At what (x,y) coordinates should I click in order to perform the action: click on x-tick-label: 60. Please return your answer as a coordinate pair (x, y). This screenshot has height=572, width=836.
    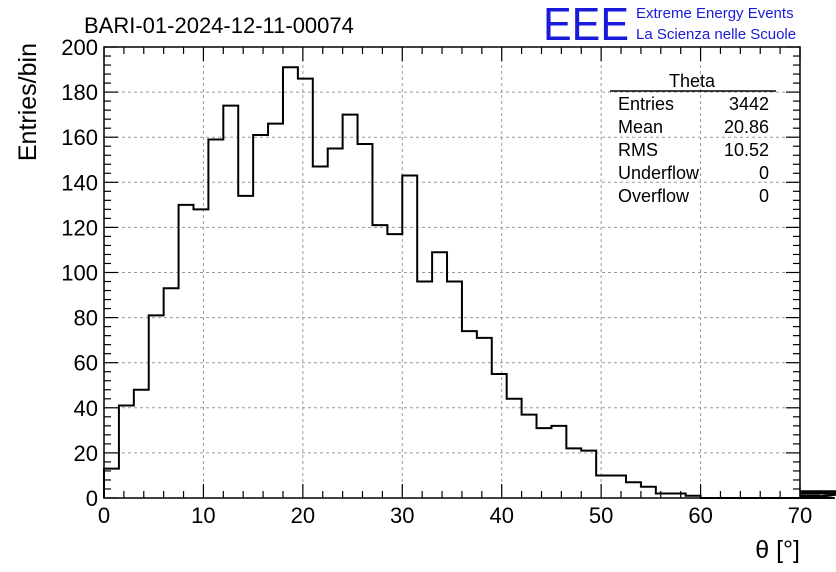
    Looking at the image, I should click on (700, 515).